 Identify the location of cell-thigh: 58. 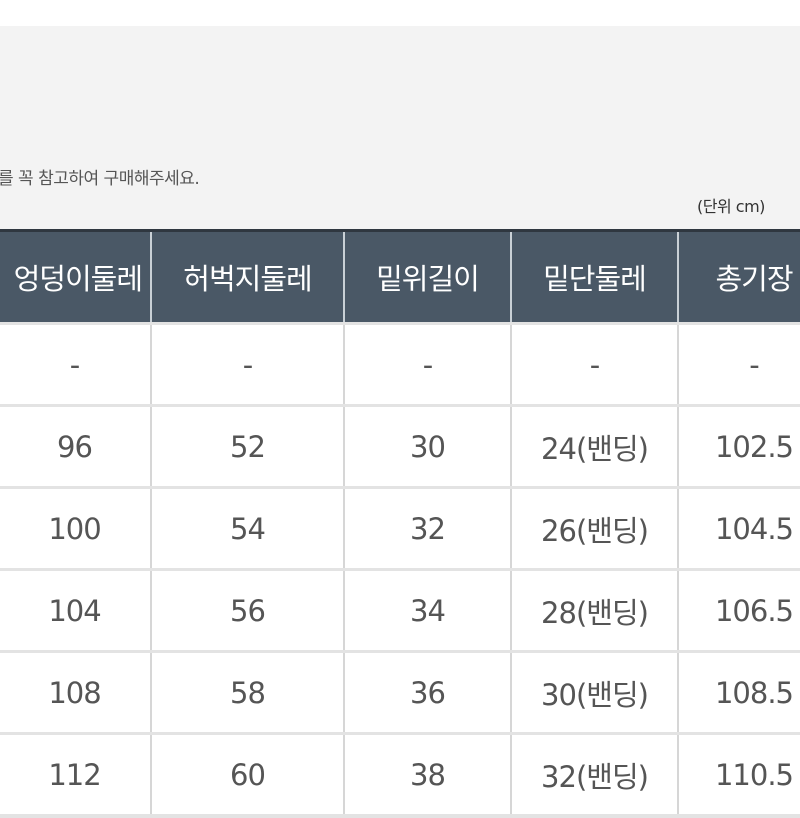
(247, 692).